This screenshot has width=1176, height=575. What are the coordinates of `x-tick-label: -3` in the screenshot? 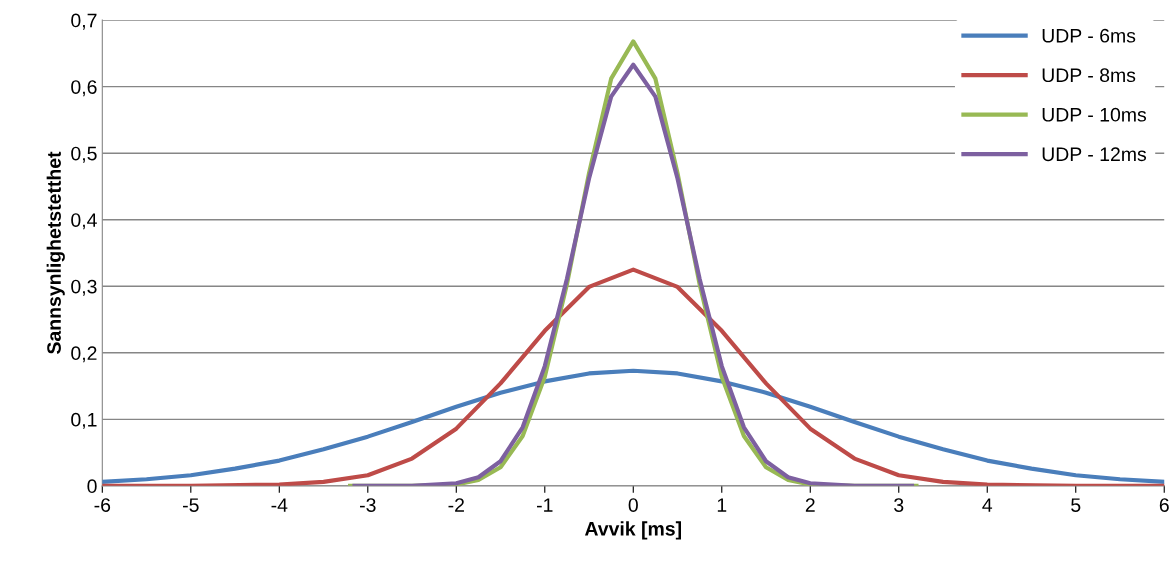 It's located at (368, 505).